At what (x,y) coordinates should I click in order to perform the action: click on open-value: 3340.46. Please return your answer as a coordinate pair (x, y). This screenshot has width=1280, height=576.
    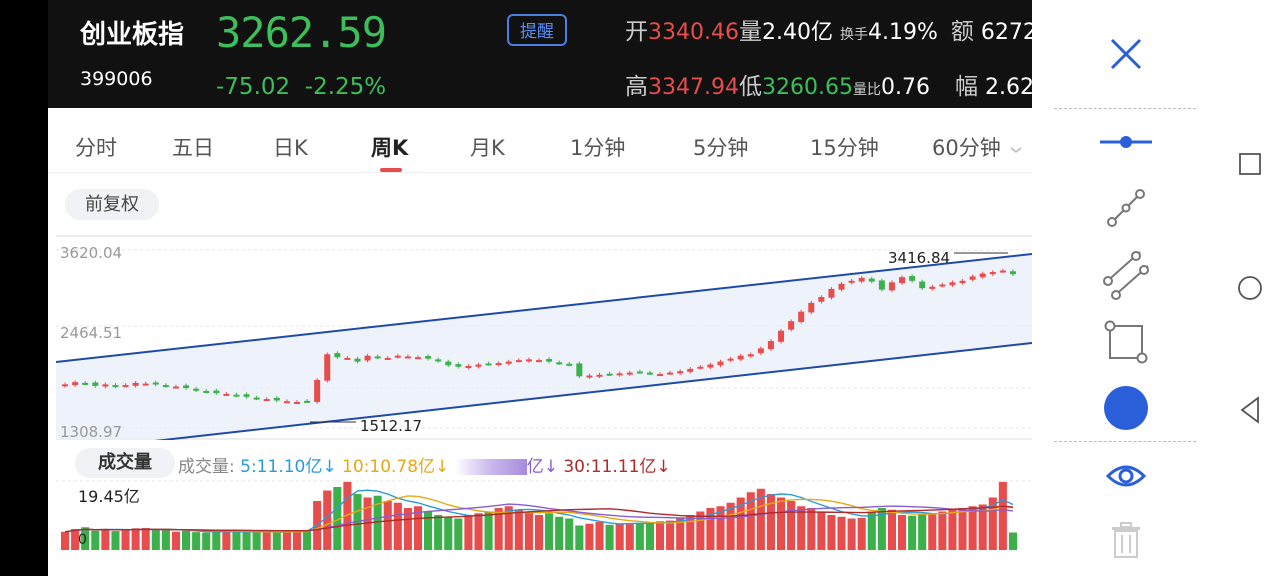
    Looking at the image, I should click on (693, 32).